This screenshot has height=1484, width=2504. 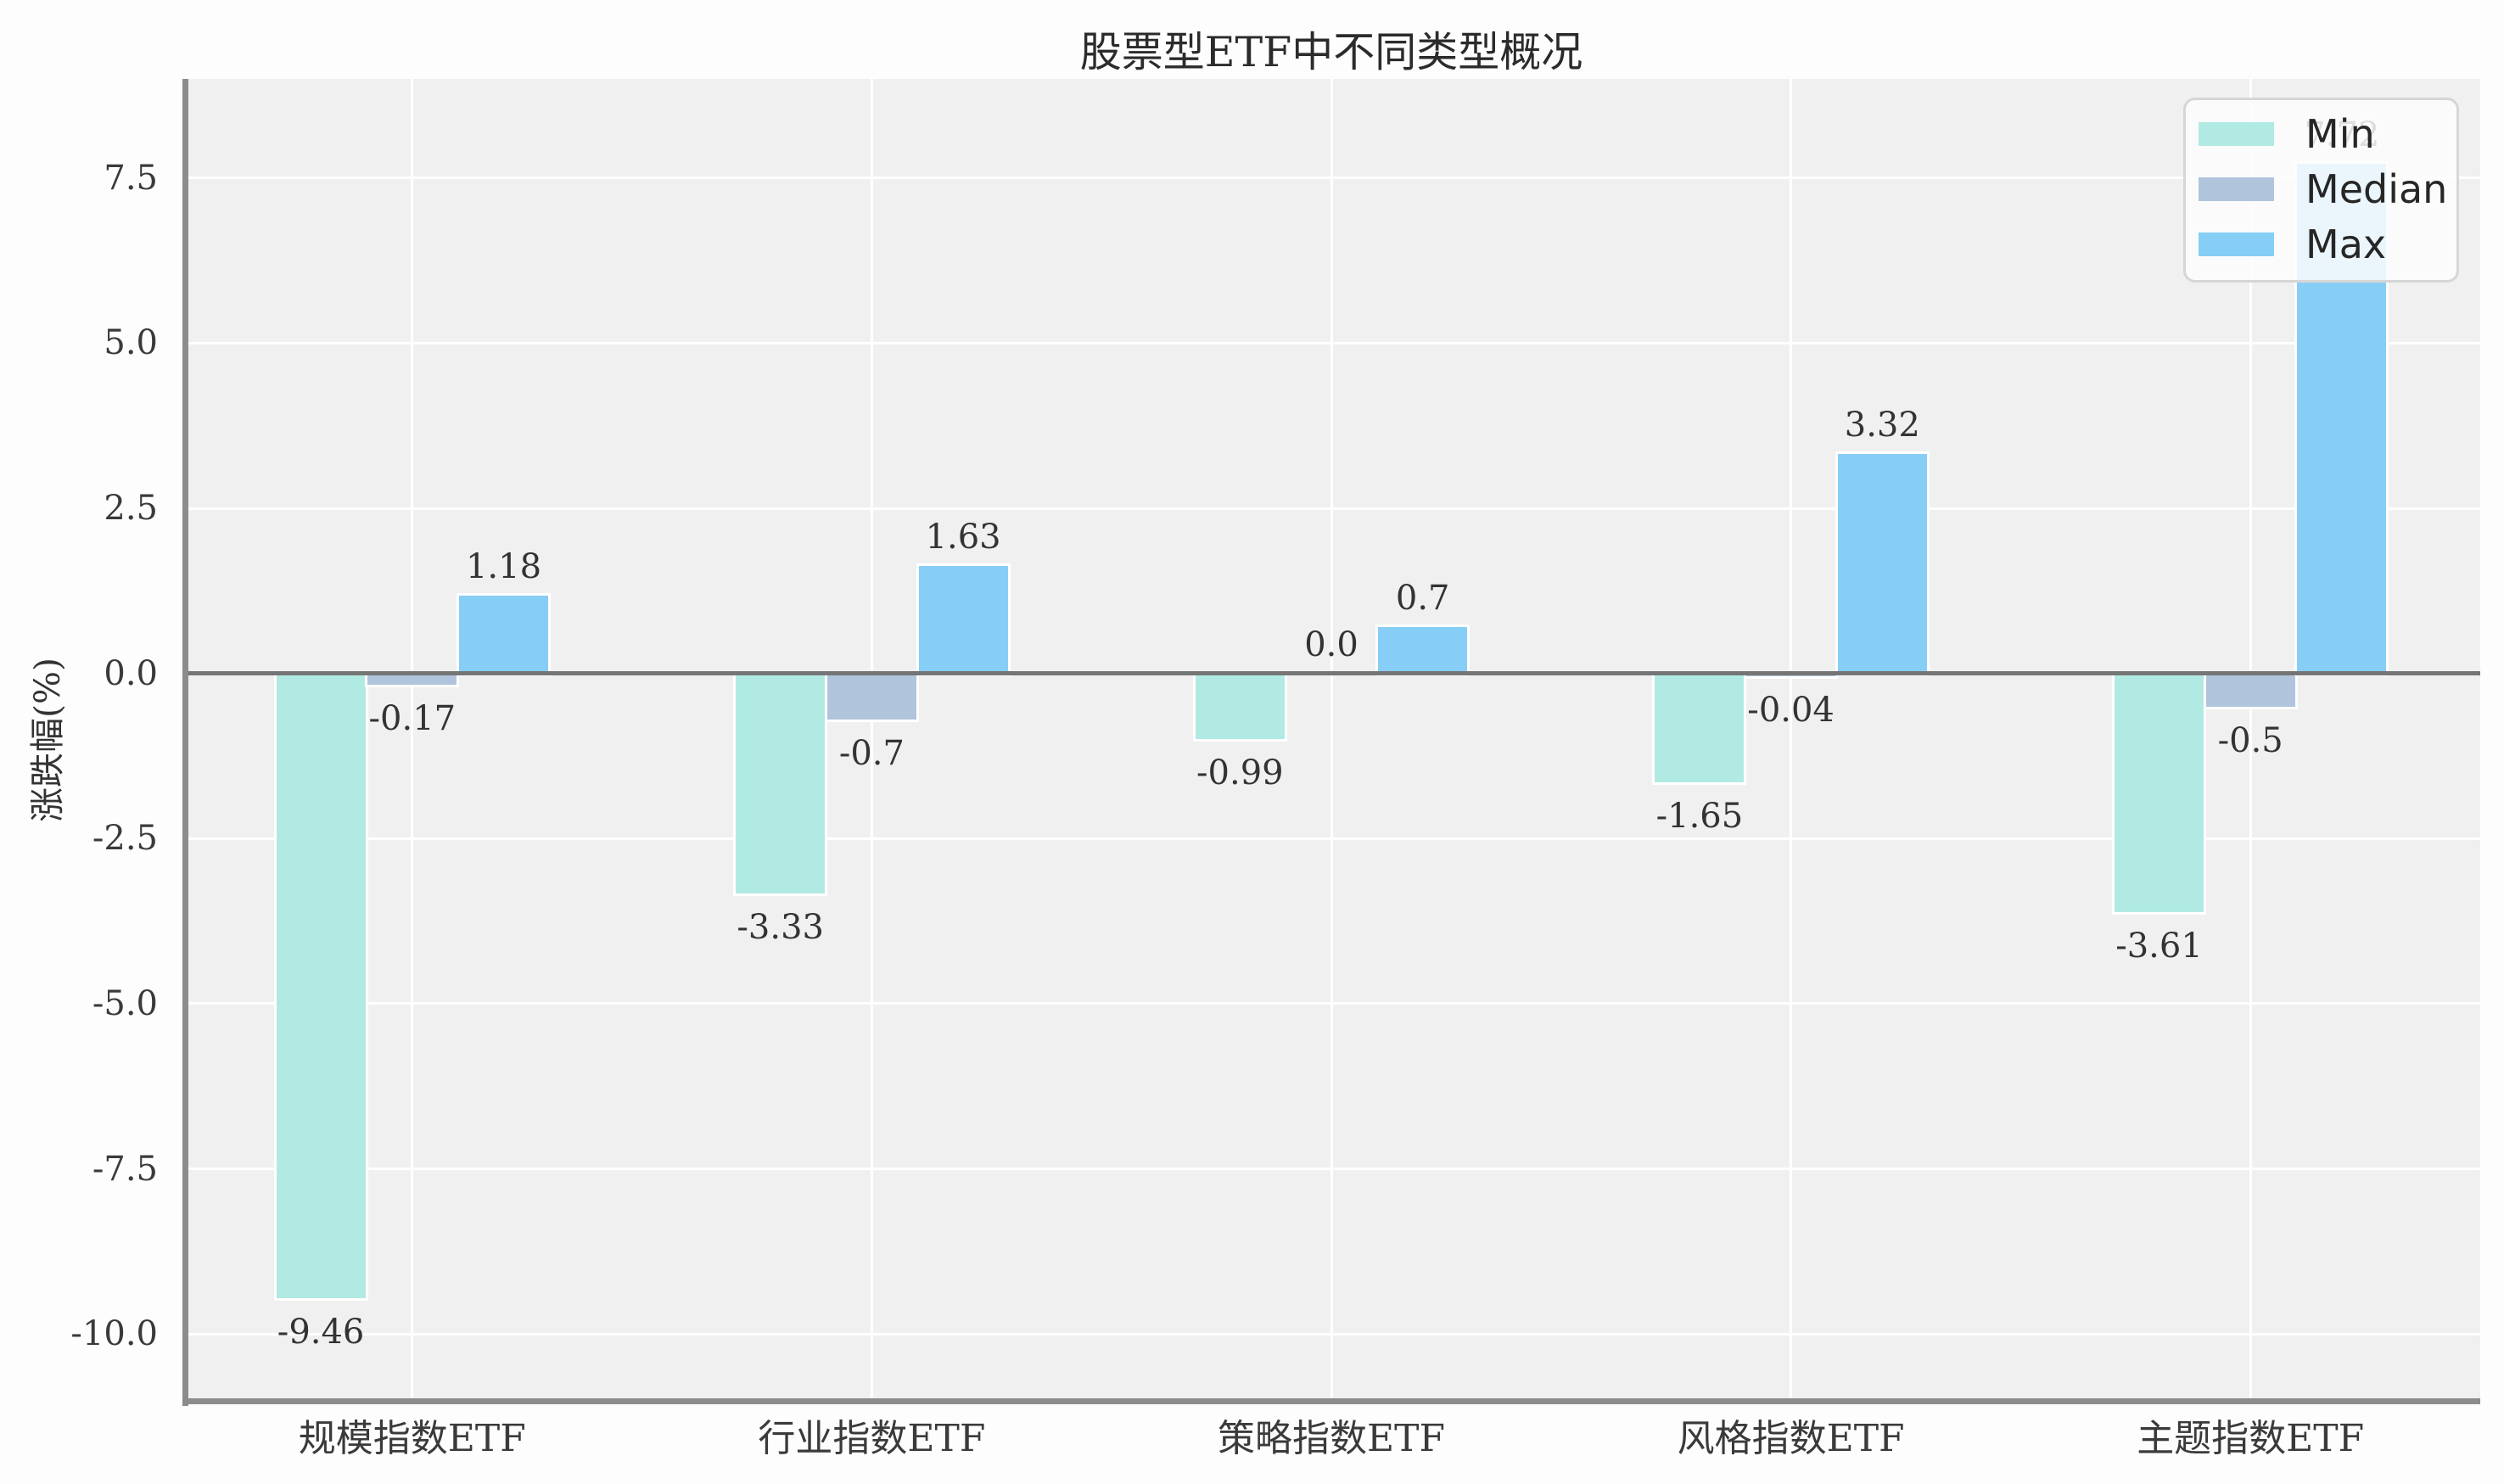 What do you see at coordinates (412, 1438) in the screenshot?
I see `x-tick-label-0: 规模指数ETF` at bounding box center [412, 1438].